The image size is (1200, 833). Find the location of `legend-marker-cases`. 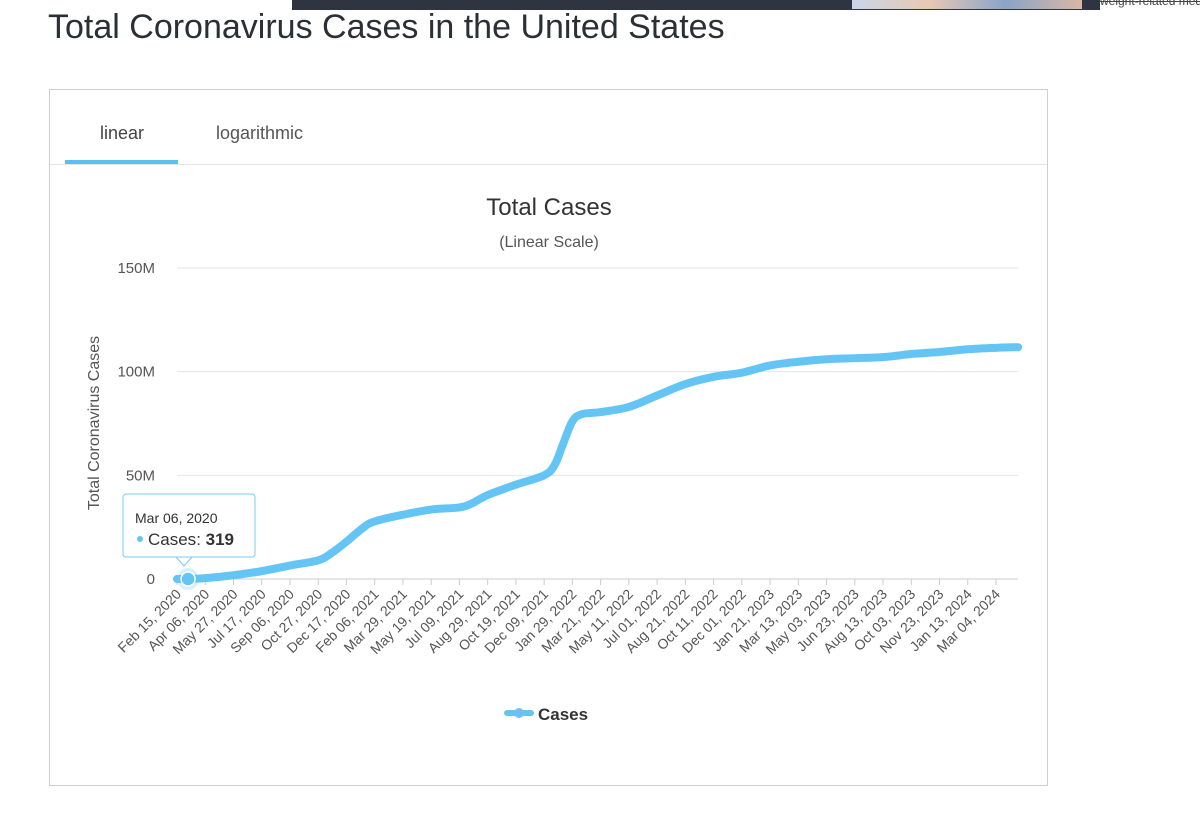

legend-marker-cases is located at coordinates (519, 713).